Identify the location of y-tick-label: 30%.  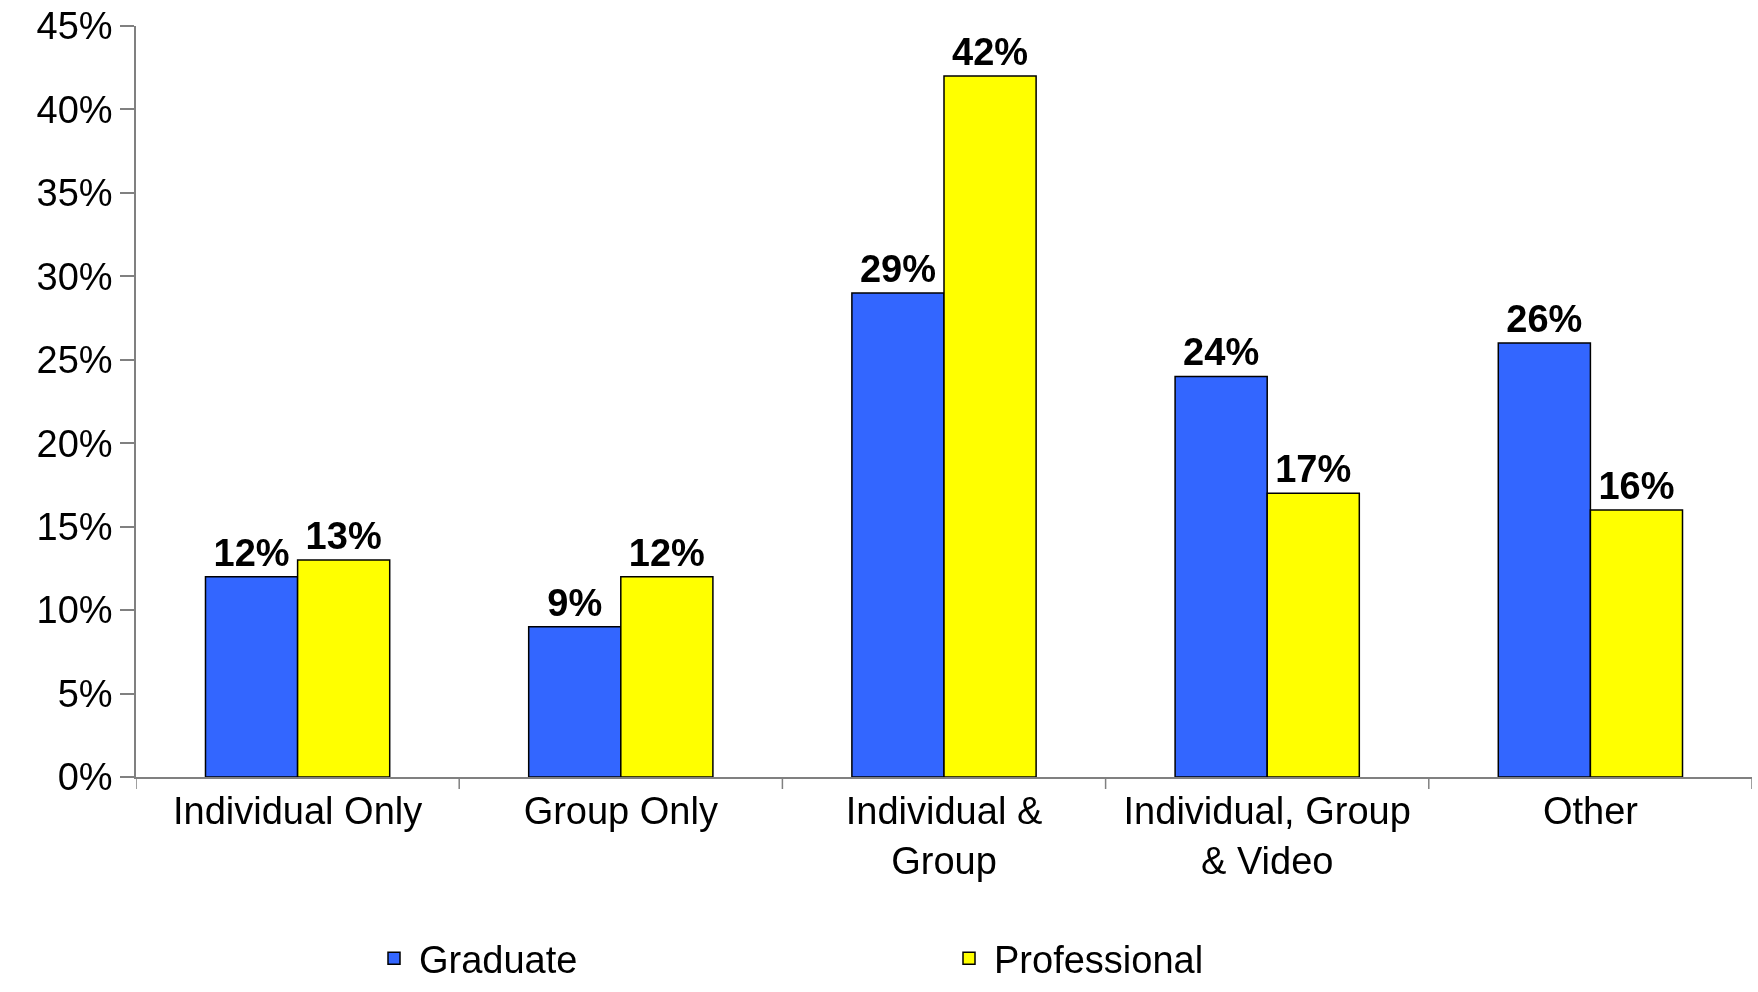
(74, 276).